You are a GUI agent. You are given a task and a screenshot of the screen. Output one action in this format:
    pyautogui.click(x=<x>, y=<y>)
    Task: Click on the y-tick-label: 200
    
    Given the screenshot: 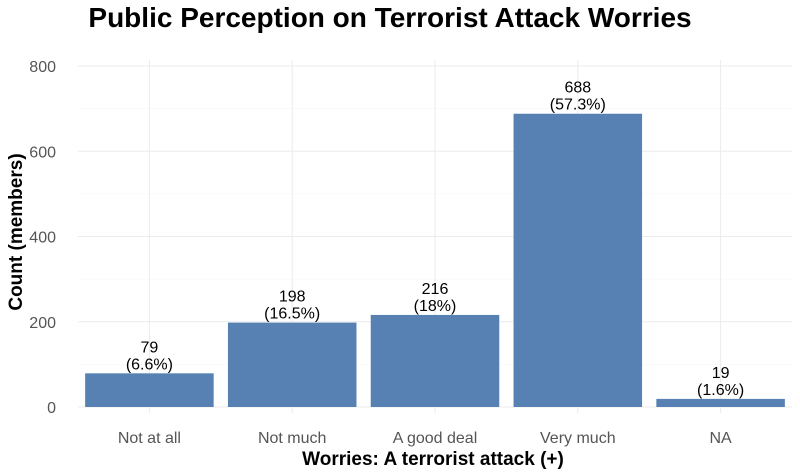 What is the action you would take?
    pyautogui.click(x=42, y=323)
    